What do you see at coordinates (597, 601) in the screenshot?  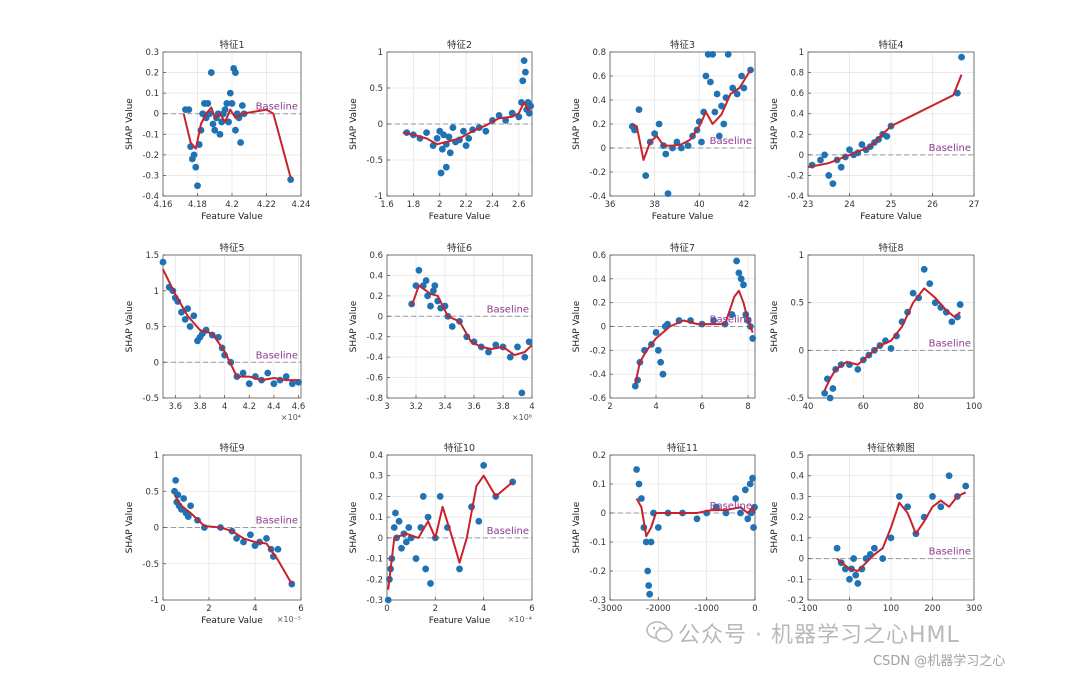 I see `y-tick-label: -0.3` at bounding box center [597, 601].